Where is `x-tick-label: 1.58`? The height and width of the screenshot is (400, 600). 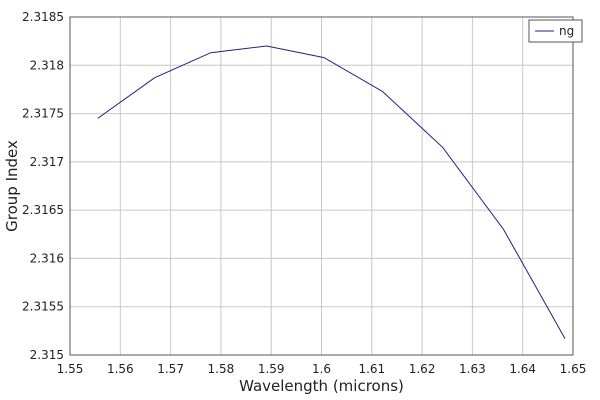
x-tick-label: 1.58 is located at coordinates (221, 369).